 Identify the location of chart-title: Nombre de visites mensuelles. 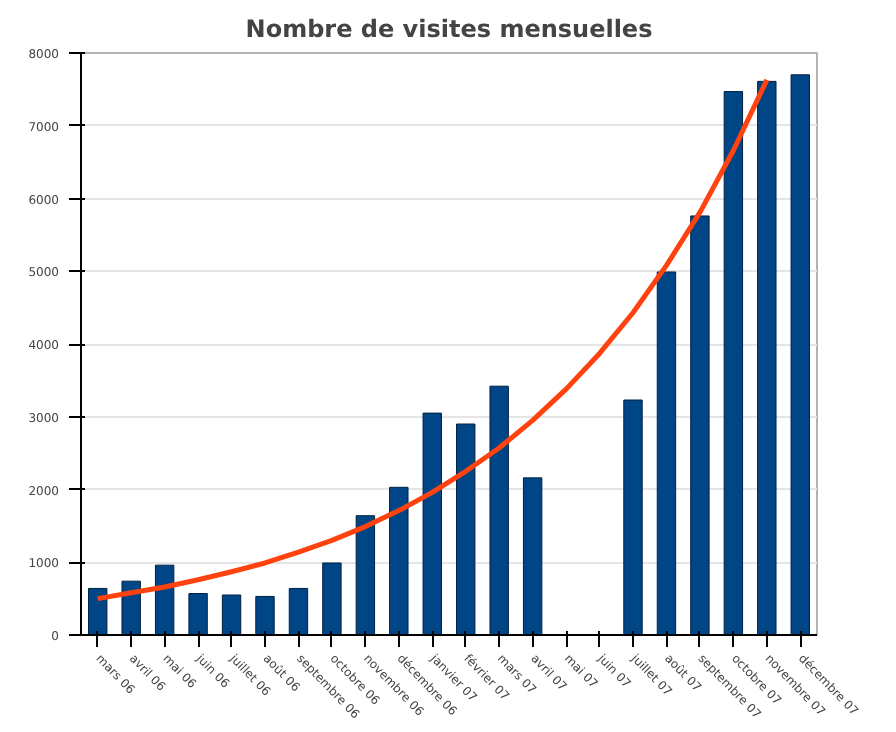
(449, 29).